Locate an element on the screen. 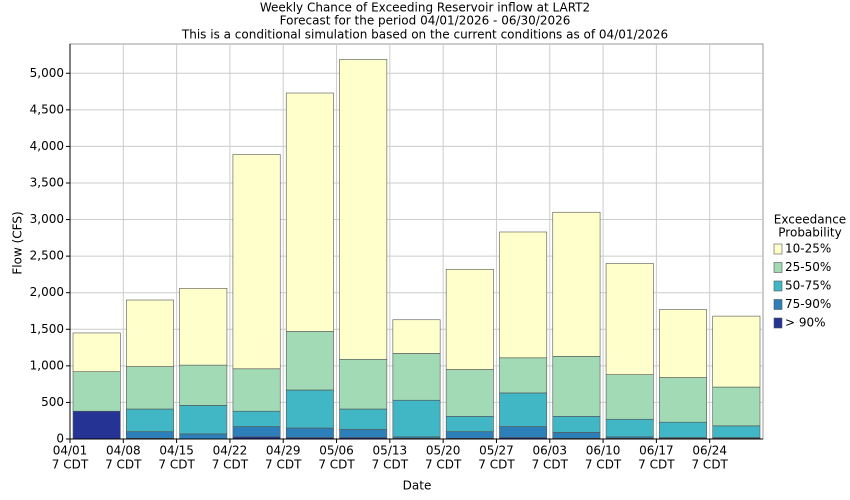 The image size is (850, 500). y-tick-label: 0 is located at coordinates (60, 439).